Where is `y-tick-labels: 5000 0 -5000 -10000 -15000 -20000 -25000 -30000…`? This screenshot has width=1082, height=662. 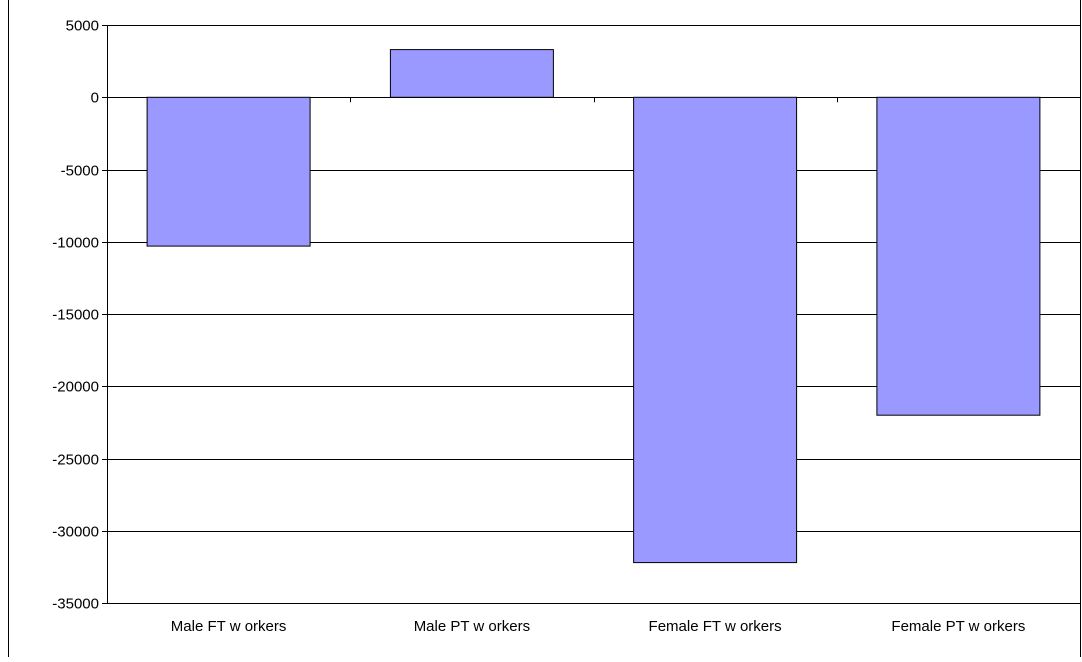
y-tick-labels: 5000 0 -5000 -10000 -15000 -20000 -25000 -30000… is located at coordinates (75, 315).